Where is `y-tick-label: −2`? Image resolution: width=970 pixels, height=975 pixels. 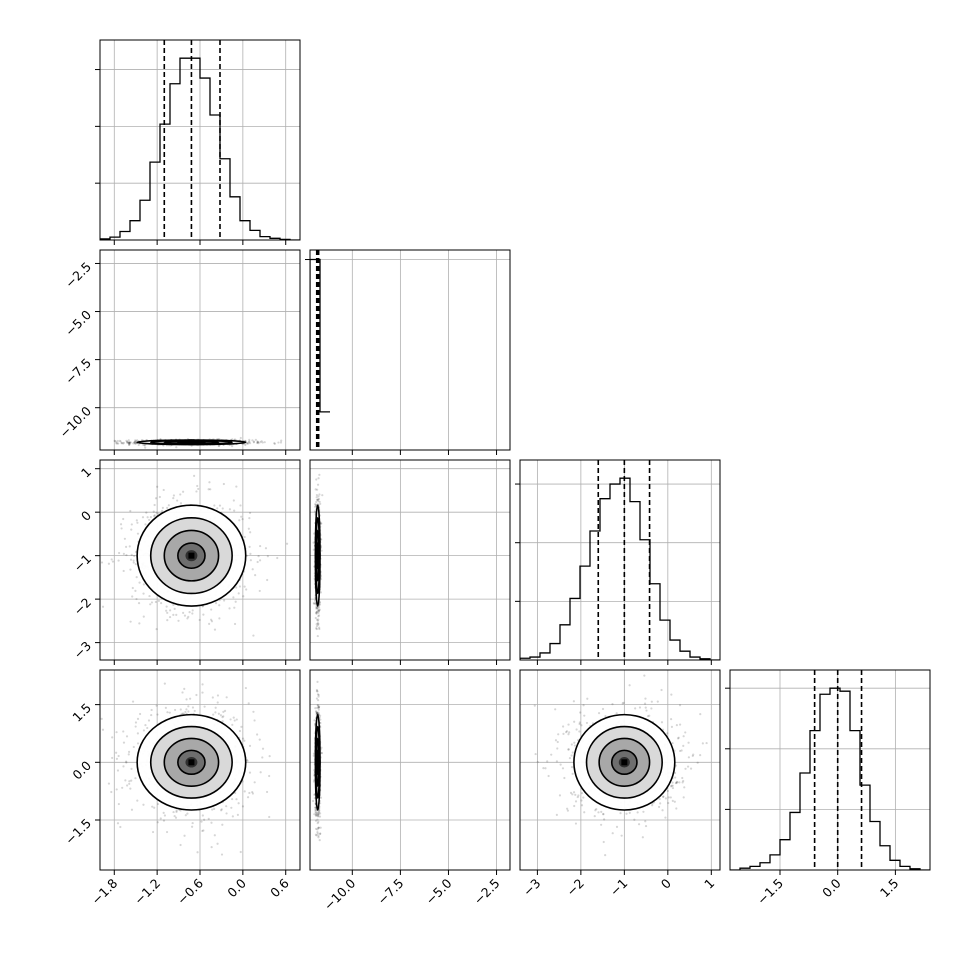 y-tick-label: −2 is located at coordinates (82, 607).